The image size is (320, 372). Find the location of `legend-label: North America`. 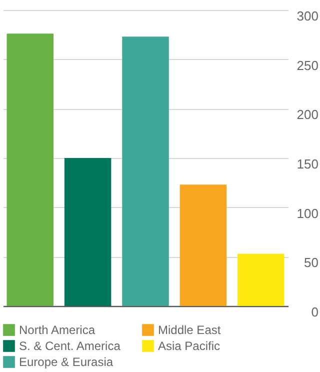

legend-label: North America is located at coordinates (57, 330).